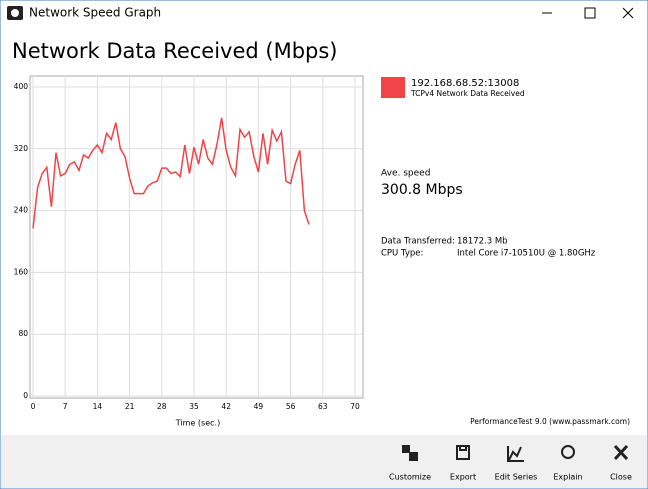  Describe the element at coordinates (355, 406) in the screenshot. I see `x-tick-label: 70` at that location.